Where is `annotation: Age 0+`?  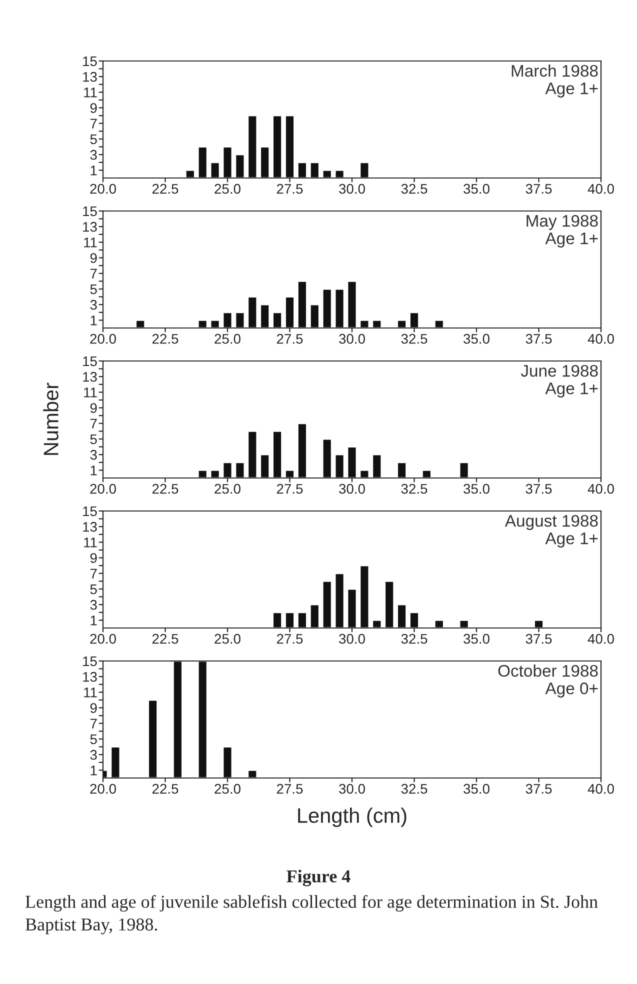
annotation: Age 0+ is located at coordinates (571, 690).